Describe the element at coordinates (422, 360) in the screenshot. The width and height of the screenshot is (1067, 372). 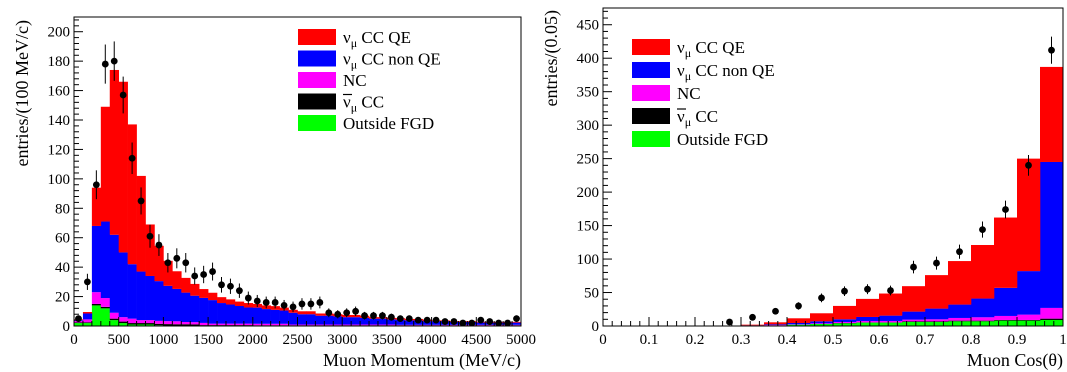
I see `x-axis-label-momentum: Muon Momentum (MeV/c)` at that location.